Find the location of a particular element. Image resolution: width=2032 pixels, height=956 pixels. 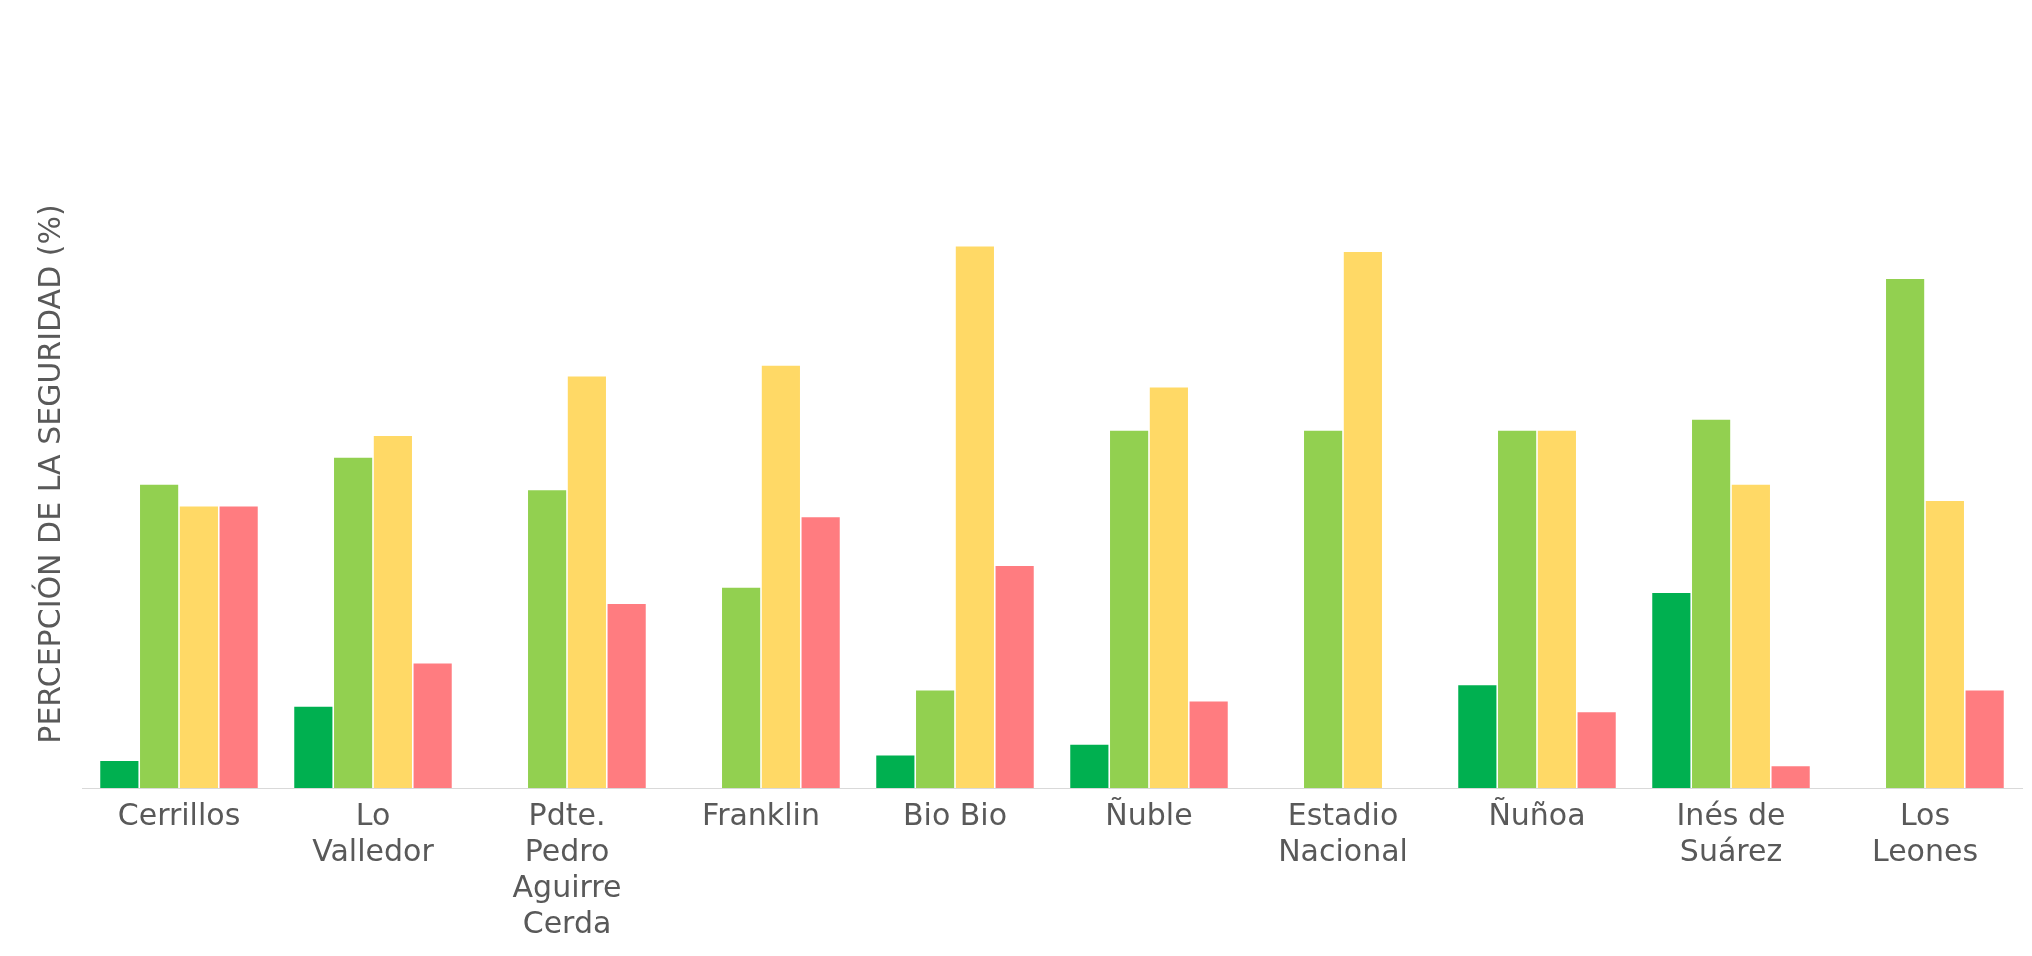

y-axis-title: PERCEPCIÓN DE LA SEGURIDAD (%) is located at coordinates (48, 474).